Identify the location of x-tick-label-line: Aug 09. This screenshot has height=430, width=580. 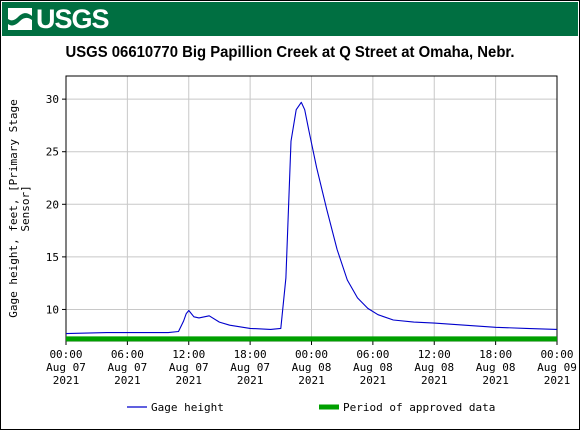
(557, 367).